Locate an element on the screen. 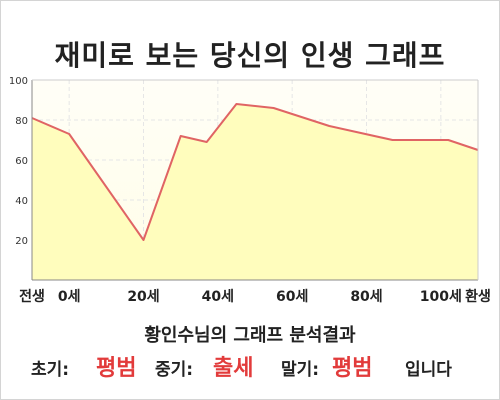  y-tick-label: 60 is located at coordinates (21, 161).